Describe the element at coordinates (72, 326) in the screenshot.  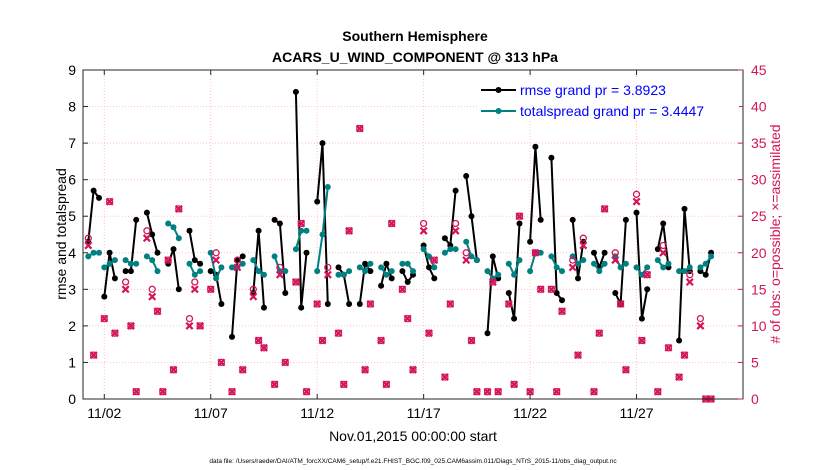
I see `y-left-tick-label: 2` at that location.